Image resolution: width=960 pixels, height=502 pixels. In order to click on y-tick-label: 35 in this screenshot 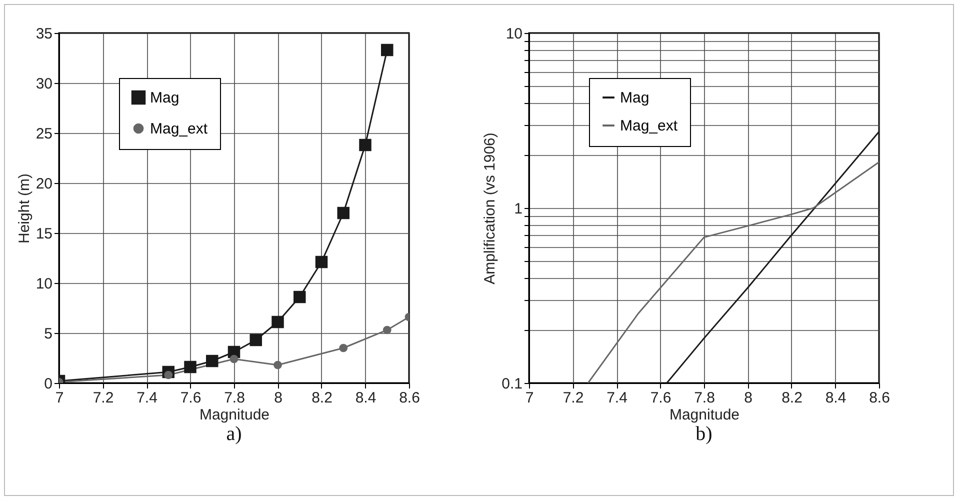, I will do `click(44, 34)`.